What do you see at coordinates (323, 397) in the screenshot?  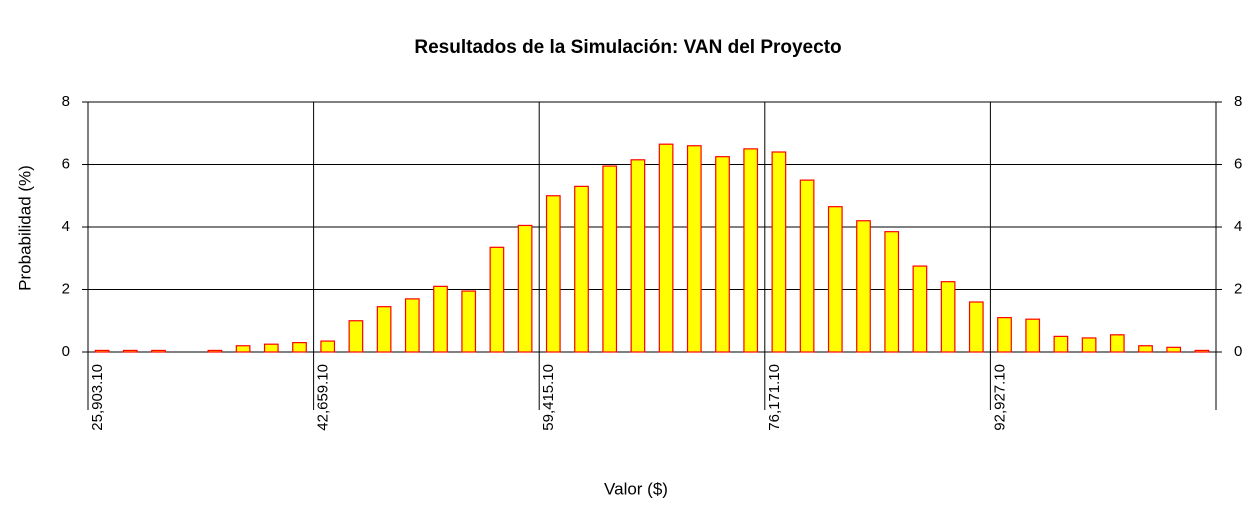 I see `x-tick-label: 42,659.10` at bounding box center [323, 397].